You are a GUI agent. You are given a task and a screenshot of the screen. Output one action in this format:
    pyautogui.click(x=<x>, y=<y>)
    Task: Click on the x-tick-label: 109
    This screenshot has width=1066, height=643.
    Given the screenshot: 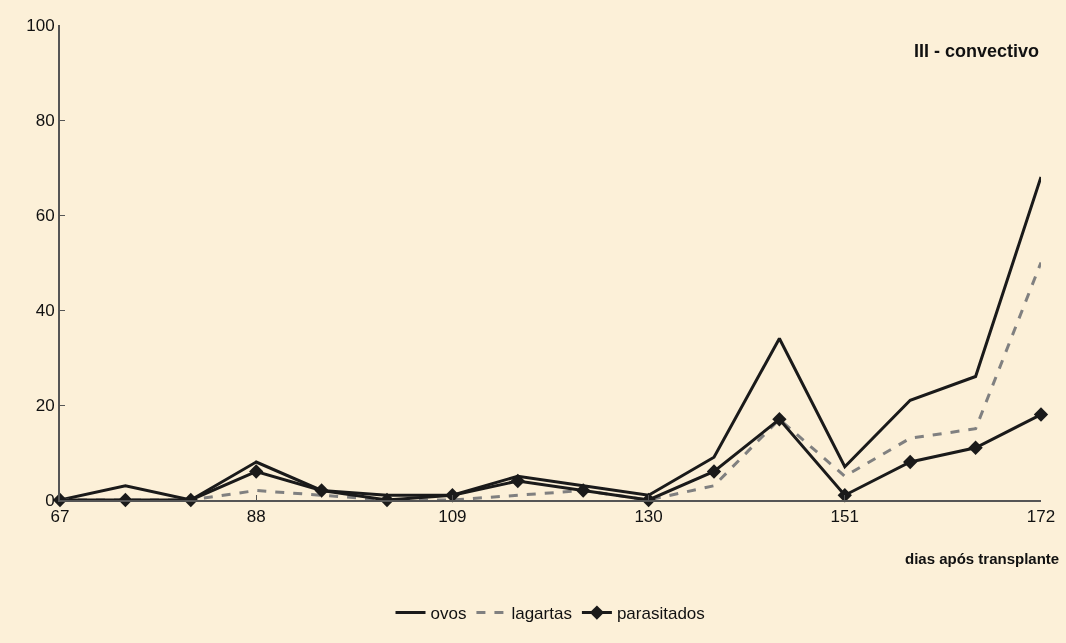 What is the action you would take?
    pyautogui.click(x=452, y=517)
    